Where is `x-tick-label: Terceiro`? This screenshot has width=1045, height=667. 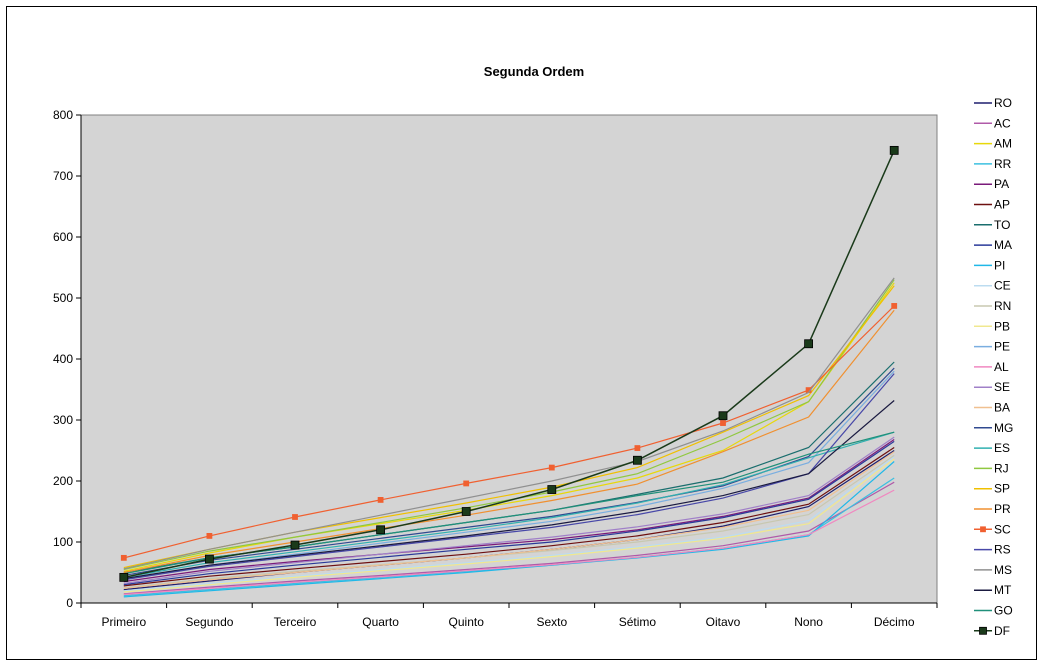 x-tick-label: Terceiro is located at coordinates (295, 622).